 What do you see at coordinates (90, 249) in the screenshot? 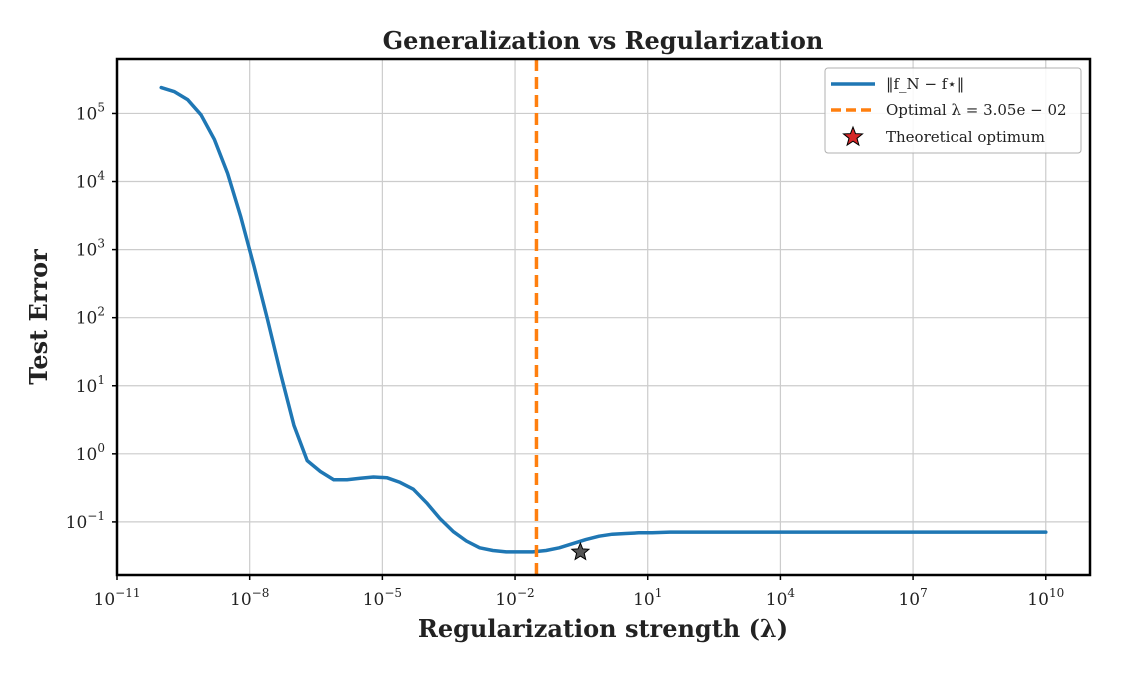
I see `y-tick-label: 10³` at bounding box center [90, 249].